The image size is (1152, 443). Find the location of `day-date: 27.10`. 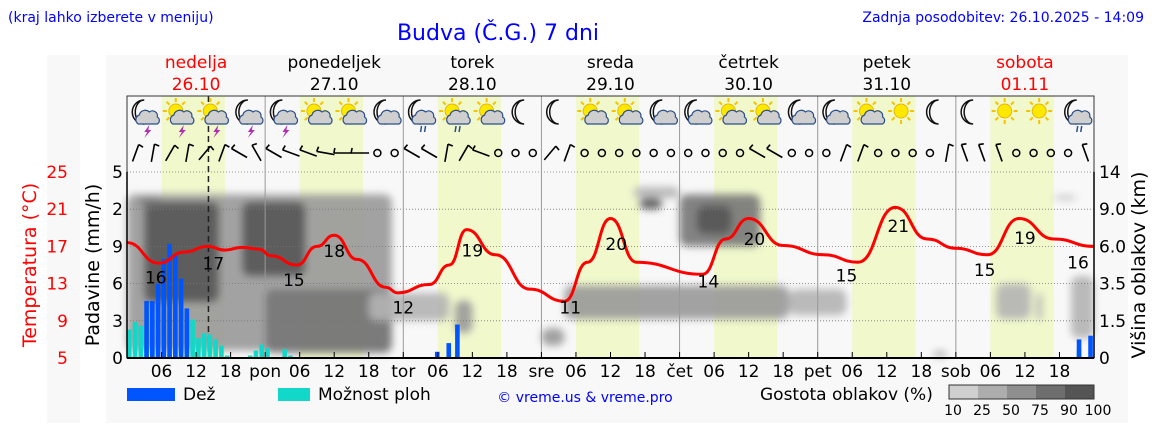

day-date: 27.10 is located at coordinates (334, 85).